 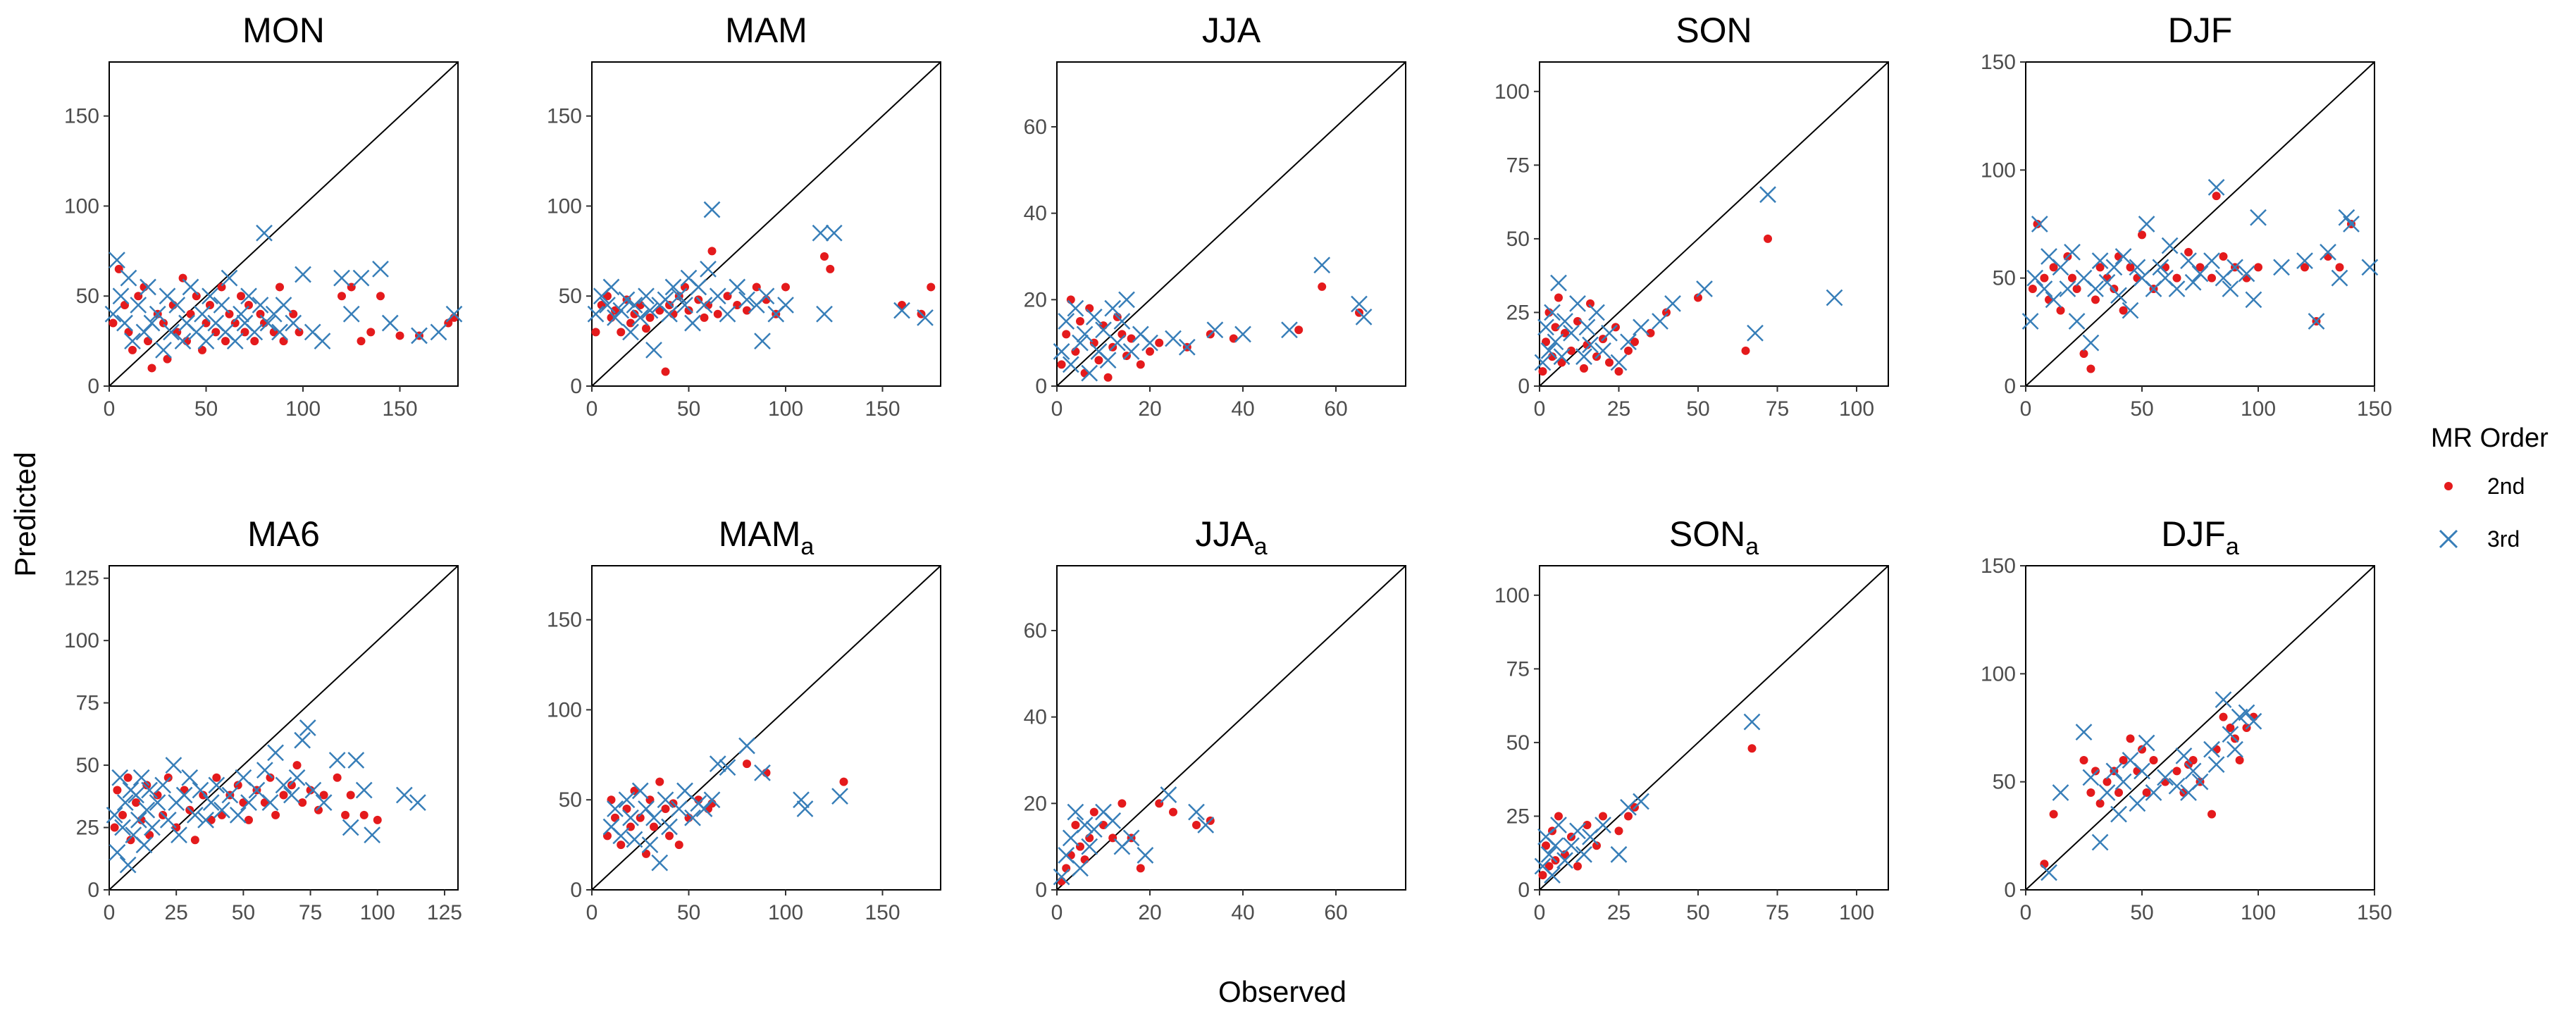 What do you see at coordinates (1335, 409) in the screenshot?
I see `x-tick-label: 60` at bounding box center [1335, 409].